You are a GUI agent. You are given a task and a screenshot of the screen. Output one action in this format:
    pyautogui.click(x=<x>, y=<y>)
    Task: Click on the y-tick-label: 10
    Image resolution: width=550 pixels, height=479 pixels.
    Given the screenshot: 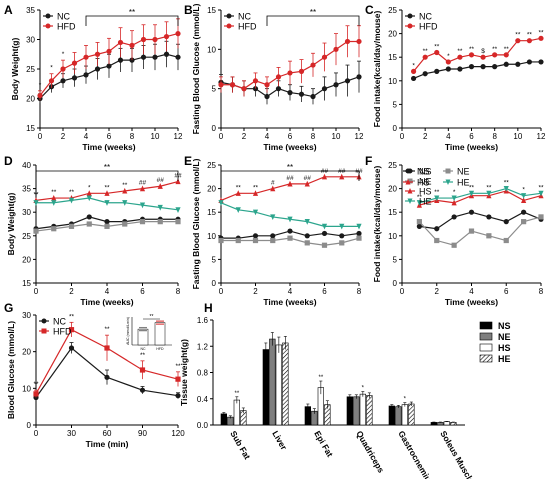 What is the action you would take?
    pyautogui.click(x=211, y=236)
    